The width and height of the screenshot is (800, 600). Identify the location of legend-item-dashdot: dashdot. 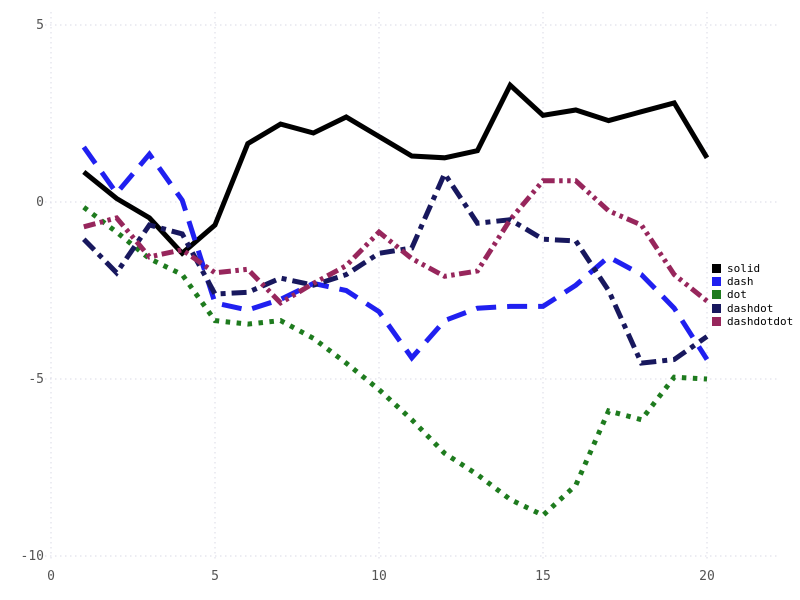
(752, 308).